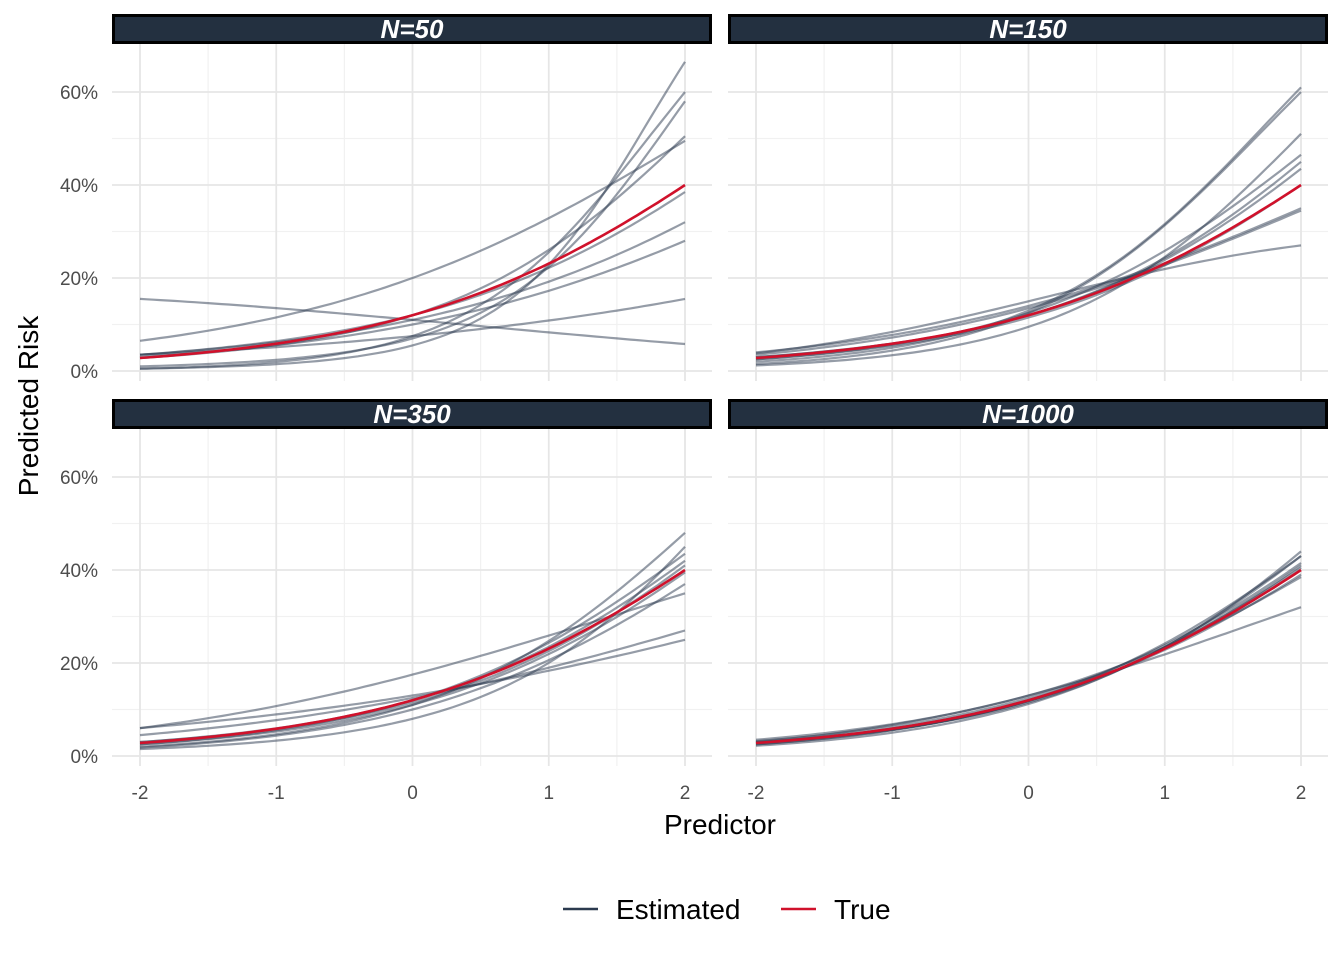 This screenshot has height=960, width=1344. I want to click on facet-strip-title: N=350, so click(412, 414).